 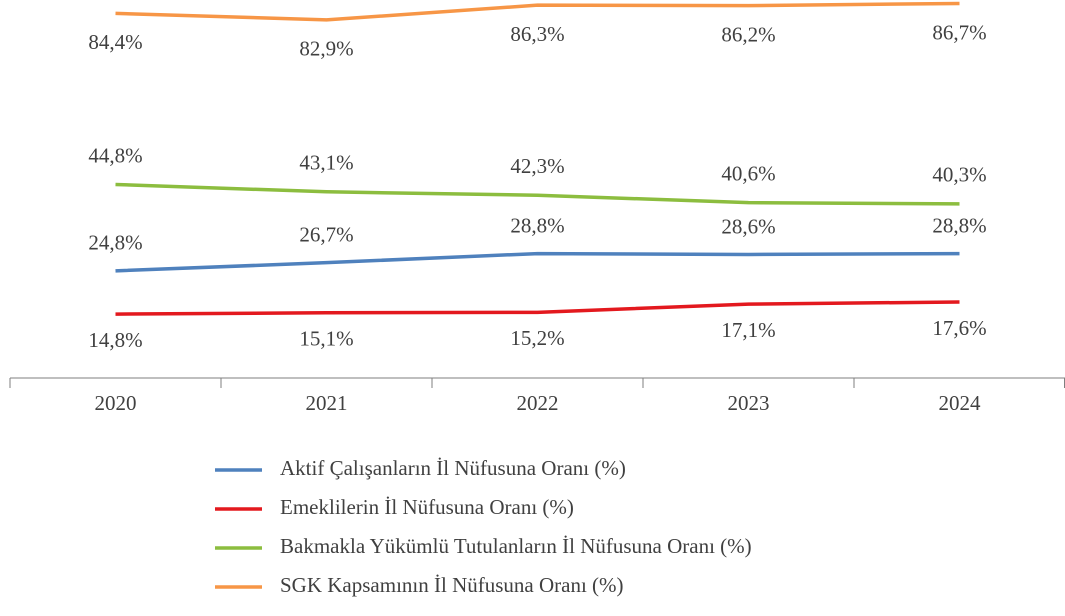 What do you see at coordinates (538, 403) in the screenshot?
I see `x-tick-label: 2022` at bounding box center [538, 403].